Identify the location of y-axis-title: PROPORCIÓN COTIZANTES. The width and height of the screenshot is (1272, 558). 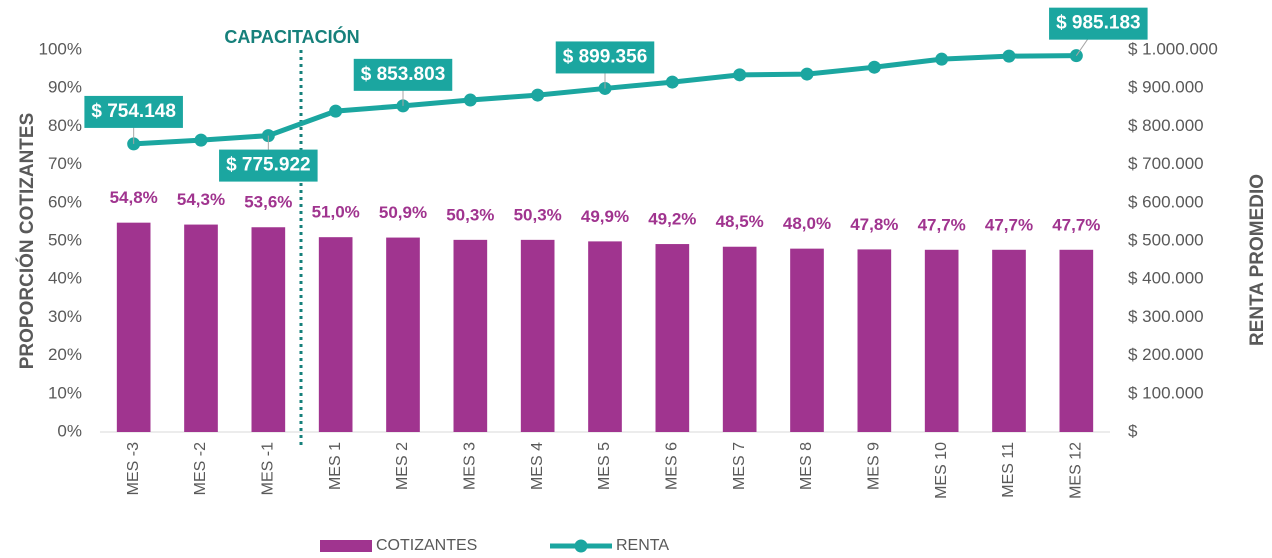
(27, 241).